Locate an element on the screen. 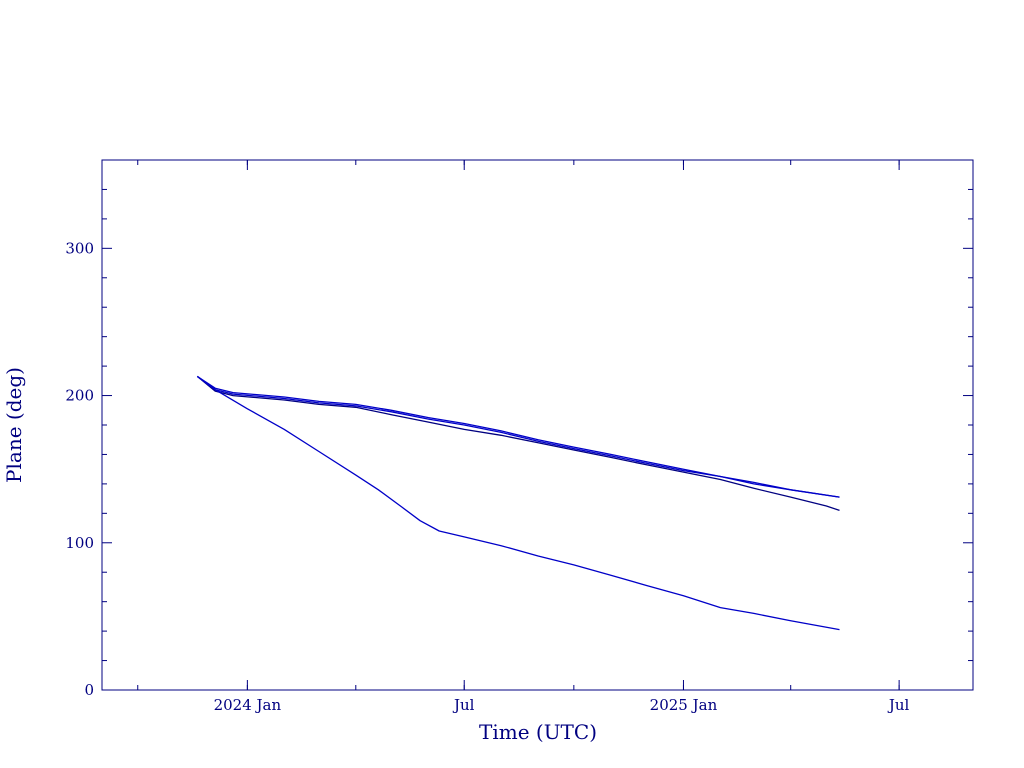 This screenshot has height=768, width=1024. x-tick-labels: 2024 Jan Jul 2025 Jan Jul is located at coordinates (562, 705).